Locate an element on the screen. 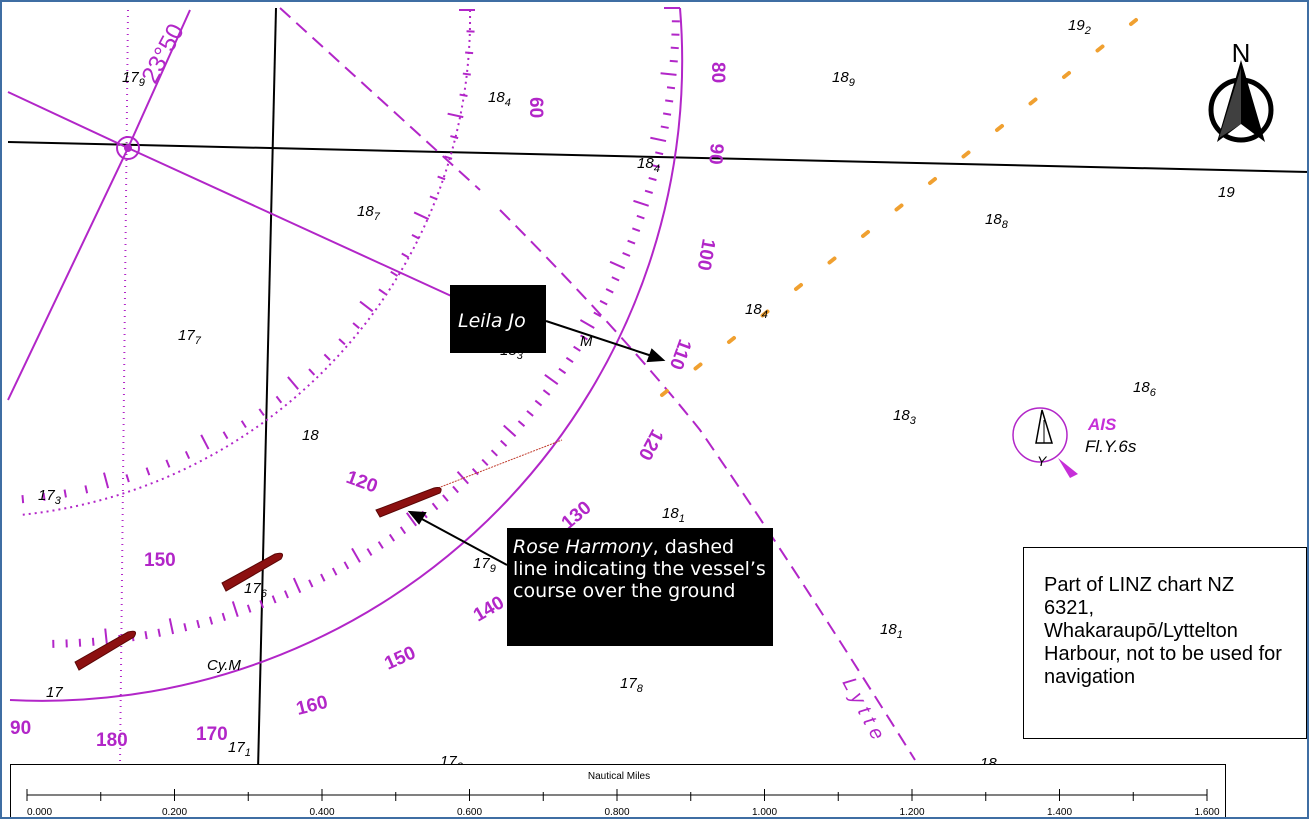  scale-title: Nautical Miles is located at coordinates (619, 776).